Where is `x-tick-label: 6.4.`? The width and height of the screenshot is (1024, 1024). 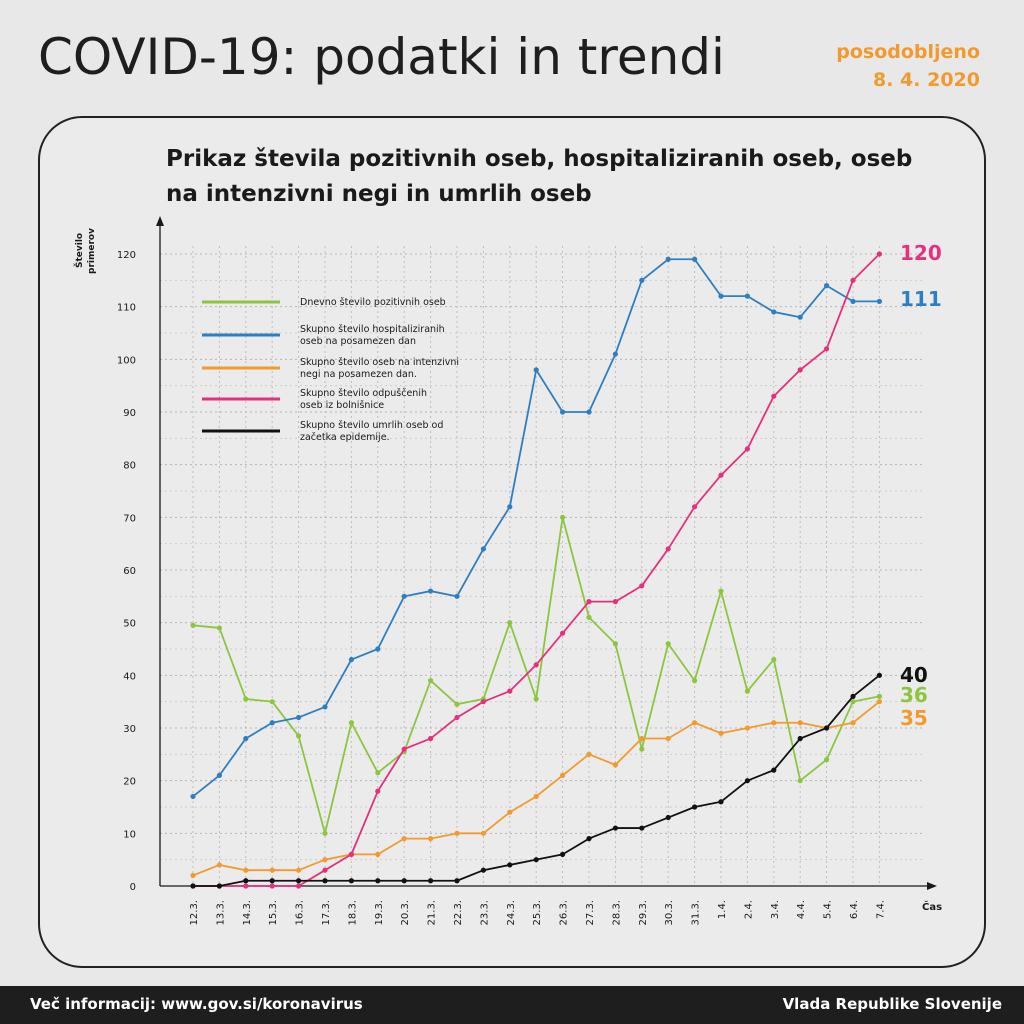
x-tick-label: 6.4. is located at coordinates (854, 909).